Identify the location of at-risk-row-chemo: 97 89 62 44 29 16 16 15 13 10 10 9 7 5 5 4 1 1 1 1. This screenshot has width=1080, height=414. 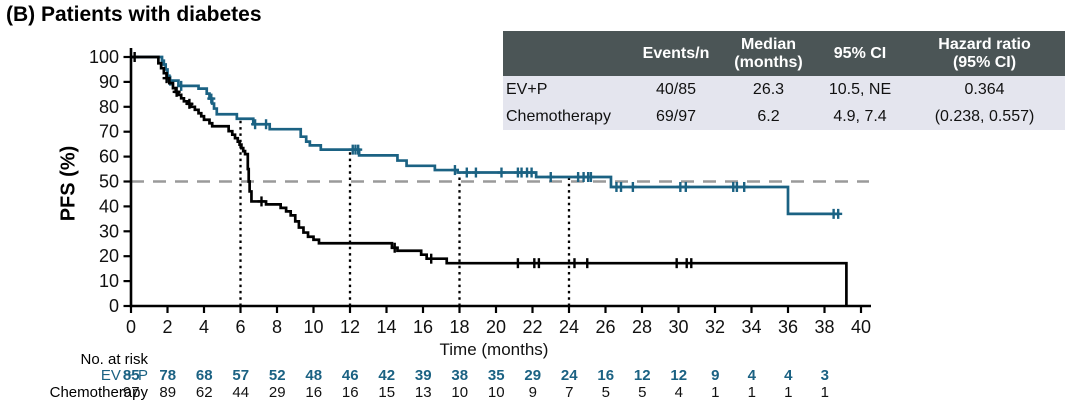
(478, 392).